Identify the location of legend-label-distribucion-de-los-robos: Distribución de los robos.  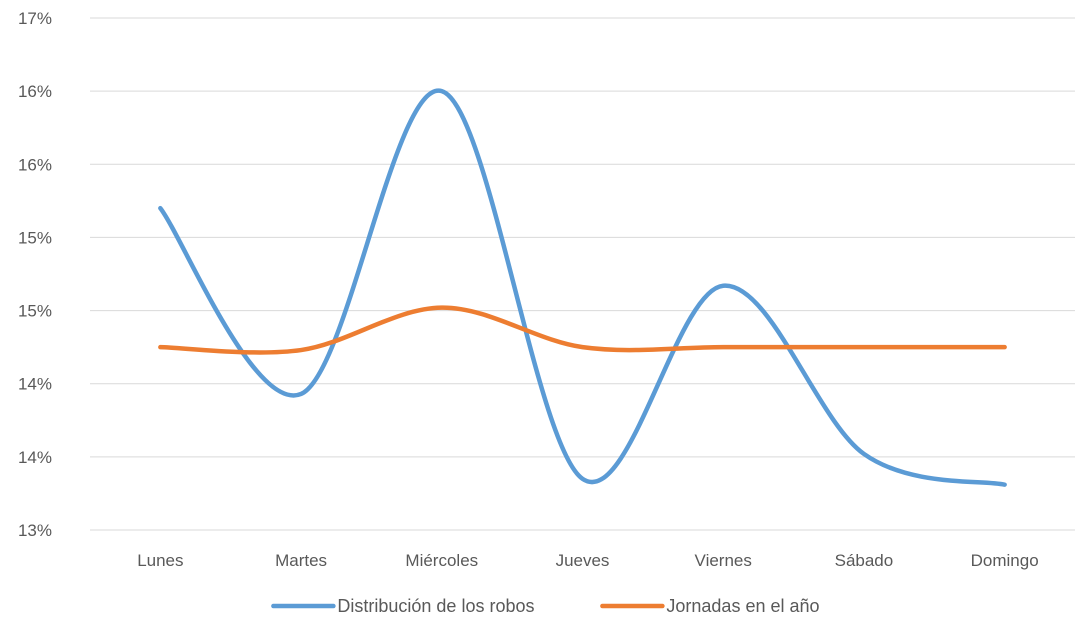
(435, 606).